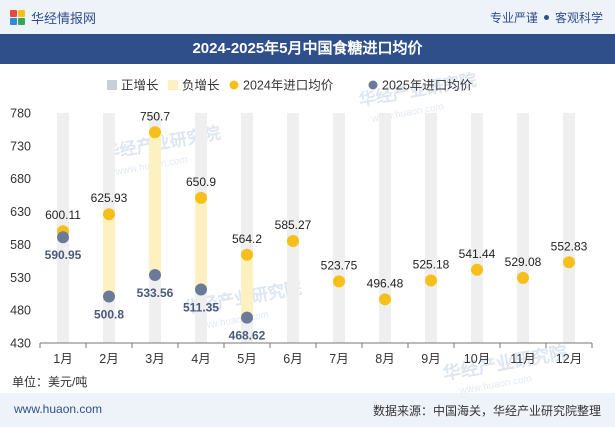  Describe the element at coordinates (477, 359) in the screenshot. I see `x-tick-label: 10月` at that location.